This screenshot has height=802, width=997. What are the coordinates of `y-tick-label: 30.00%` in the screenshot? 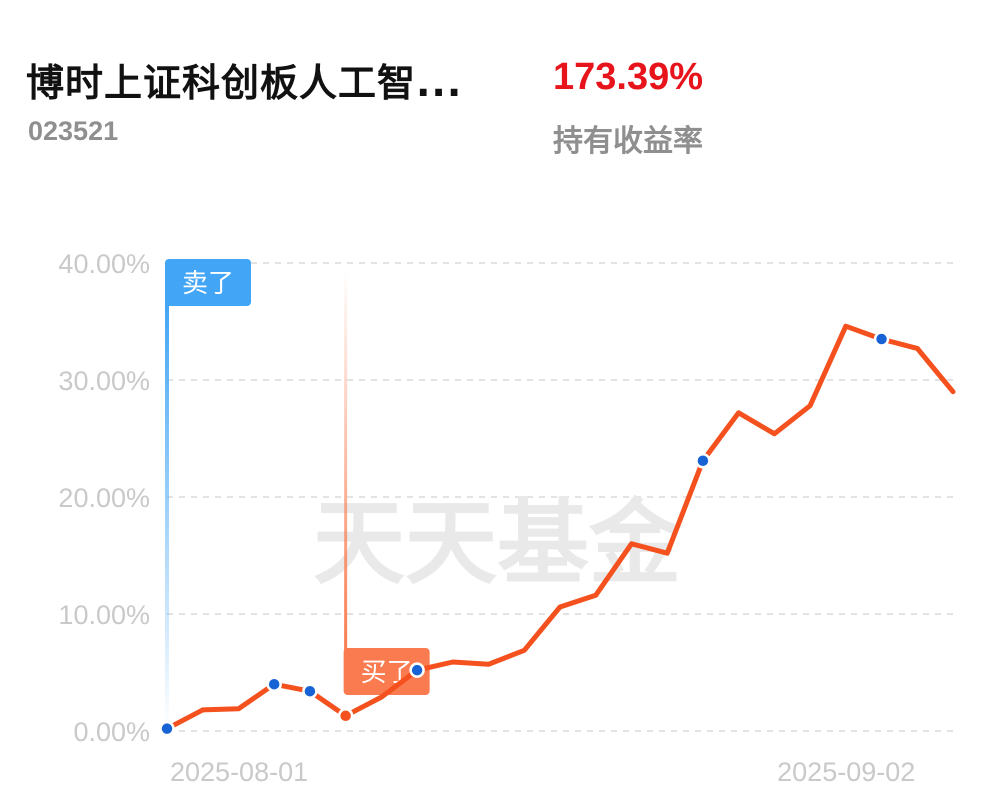 It's located at (104, 381).